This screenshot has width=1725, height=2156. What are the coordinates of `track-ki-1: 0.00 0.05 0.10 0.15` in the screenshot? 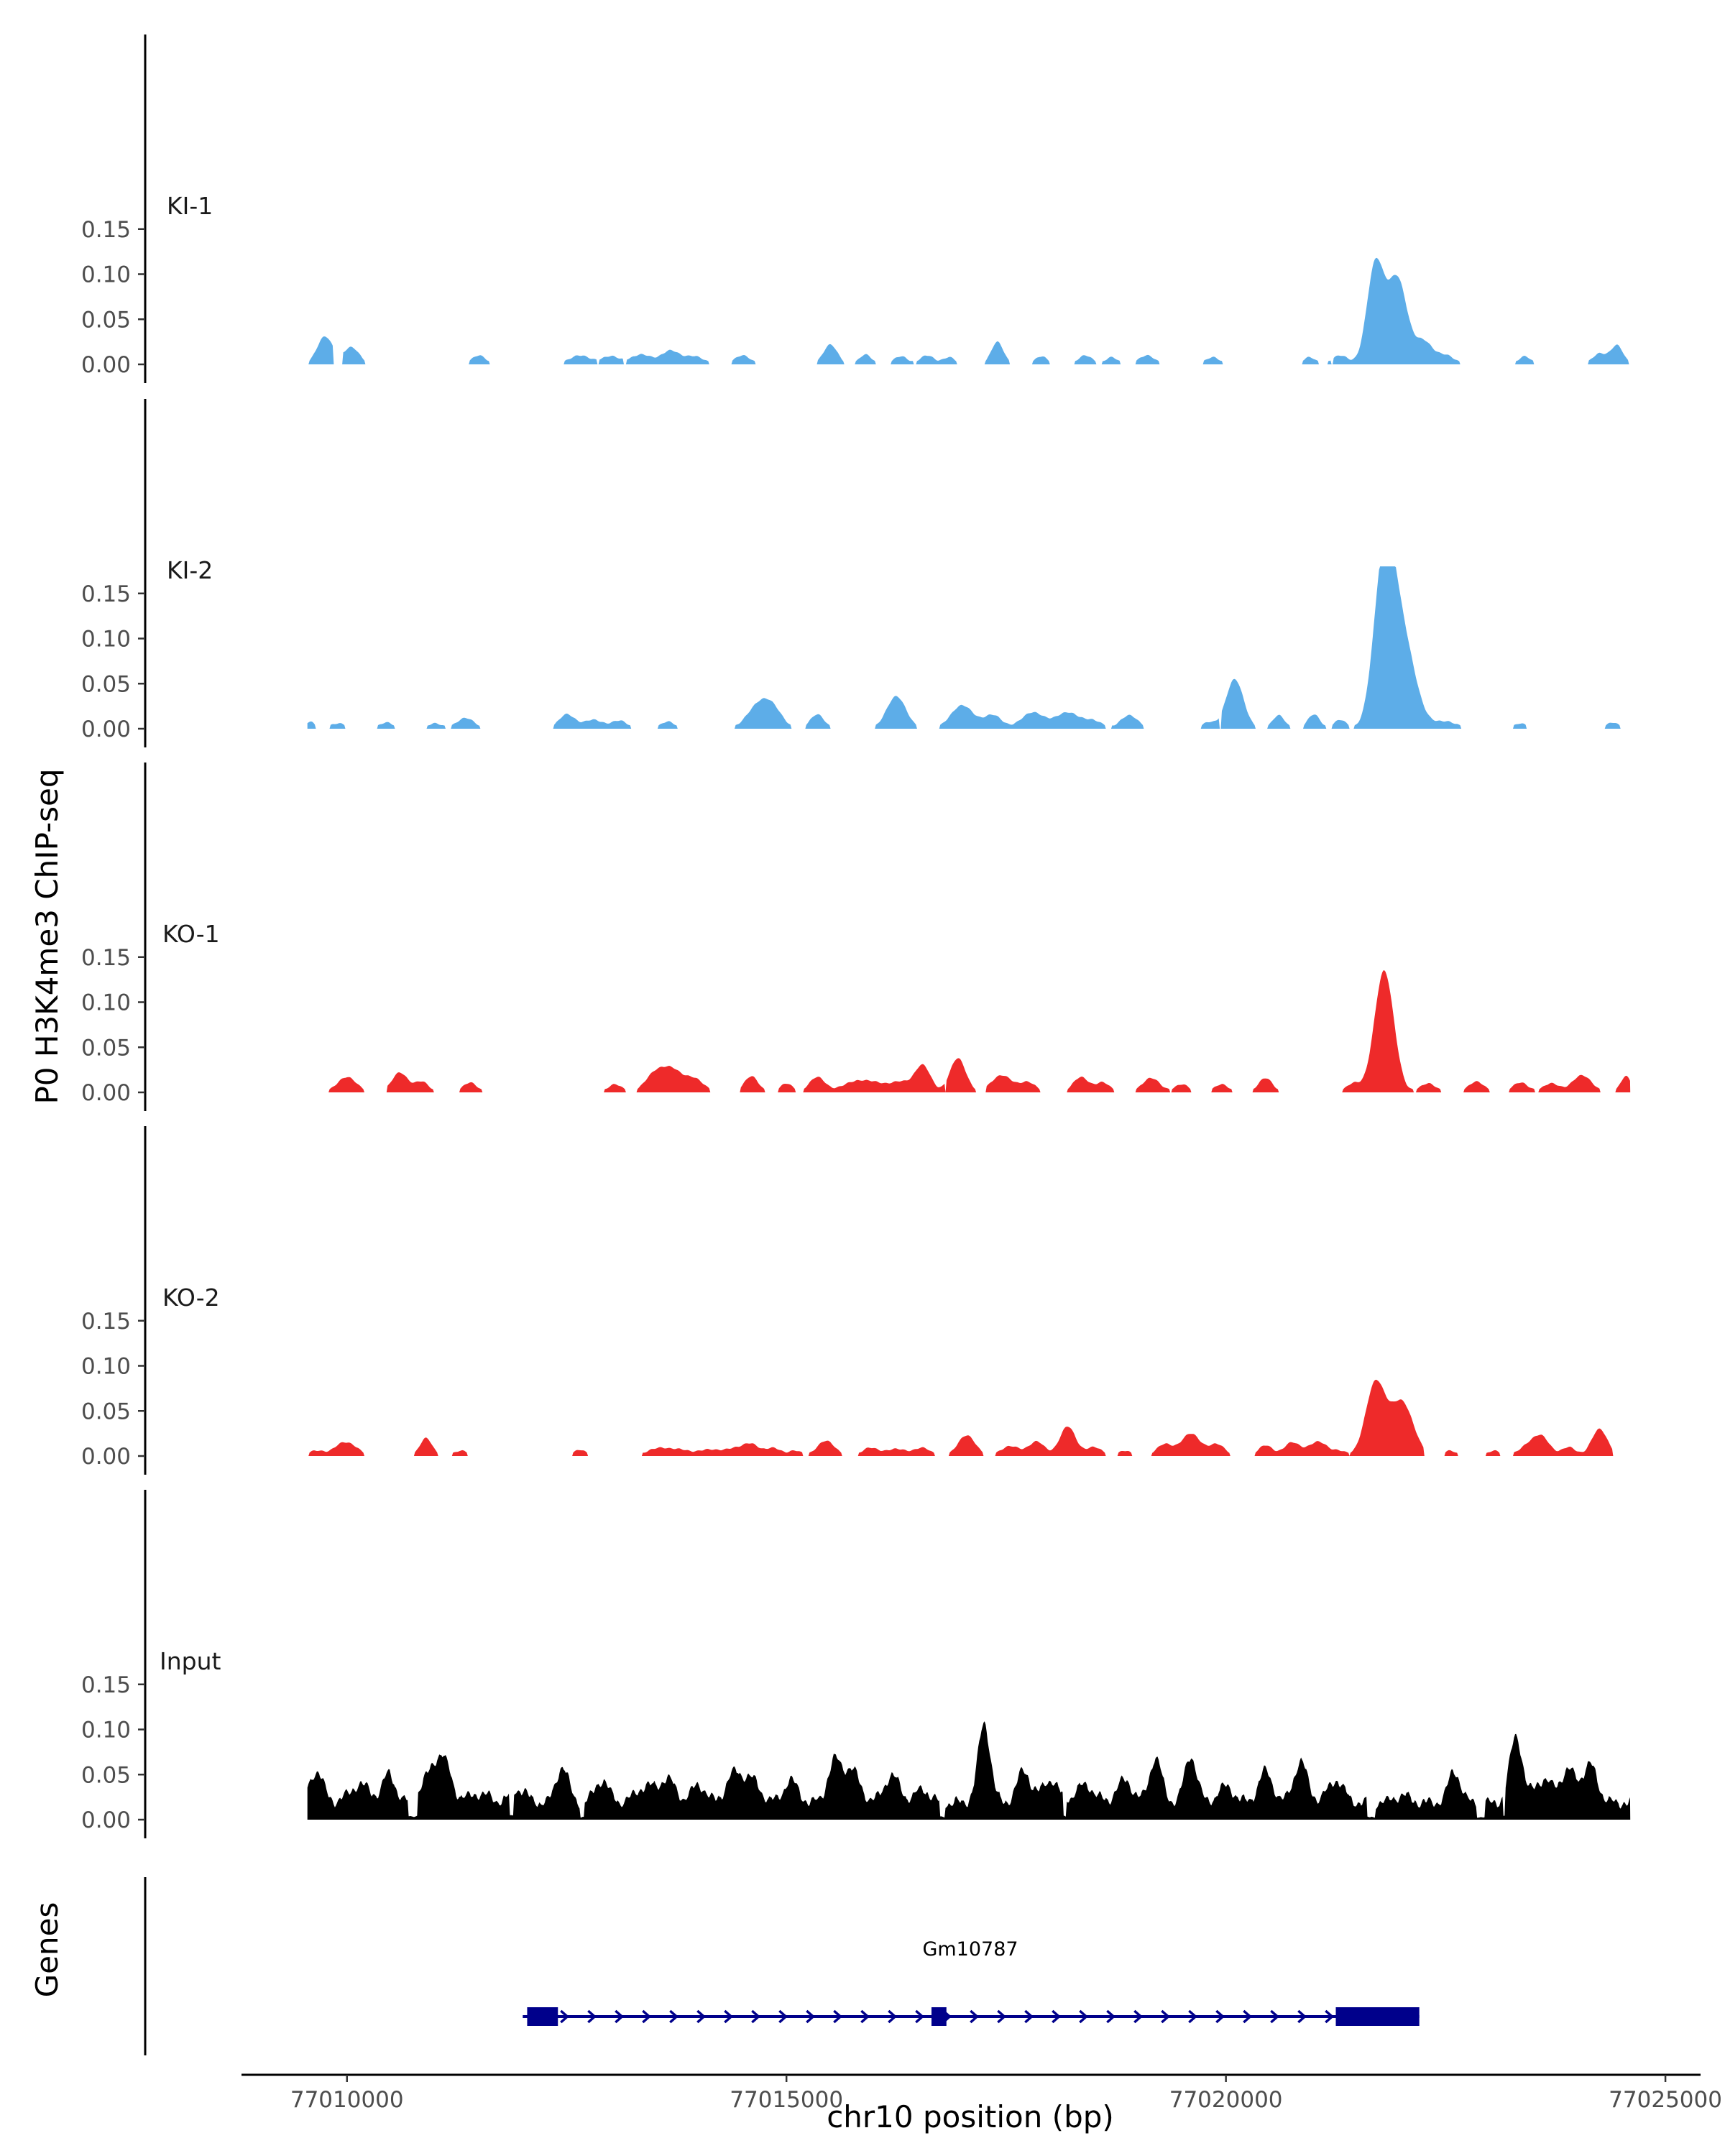 It's located at (856, 209).